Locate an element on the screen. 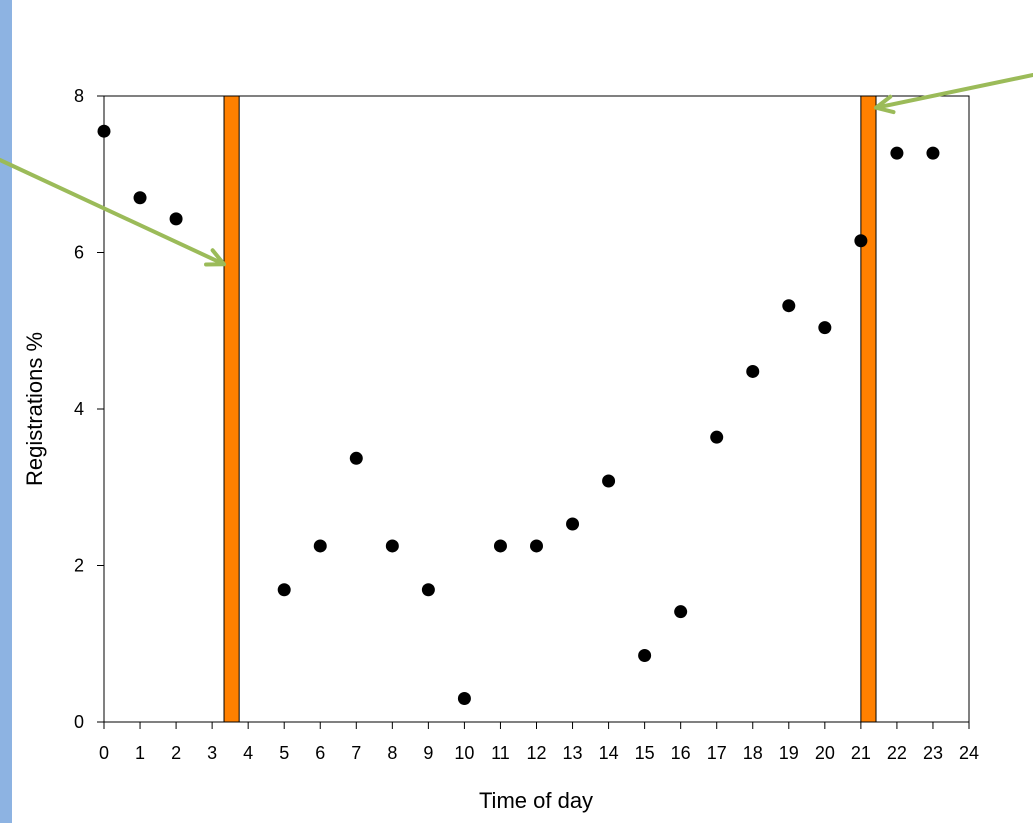 The image size is (1033, 823). x-axis: 0 1 2 3 4 5 6 7 8 9 10 11 12 13 14 15 16 17 18 19 20 21 22 23 24 is located at coordinates (539, 742).